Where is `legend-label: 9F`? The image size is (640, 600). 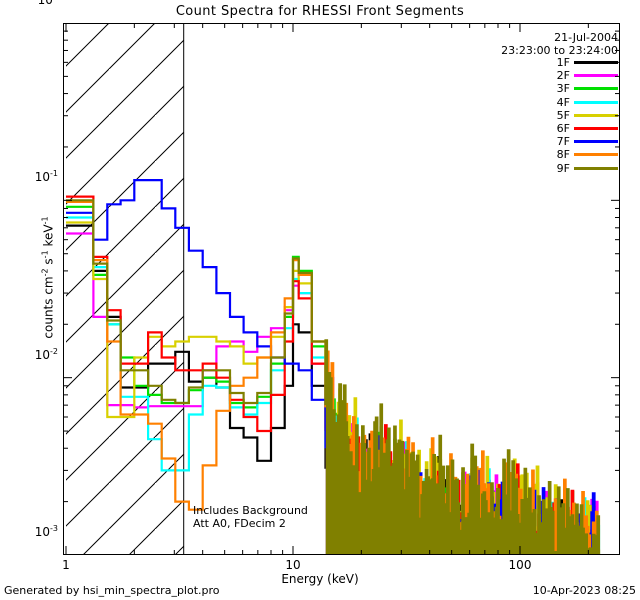
legend-label: 9F is located at coordinates (563, 168).